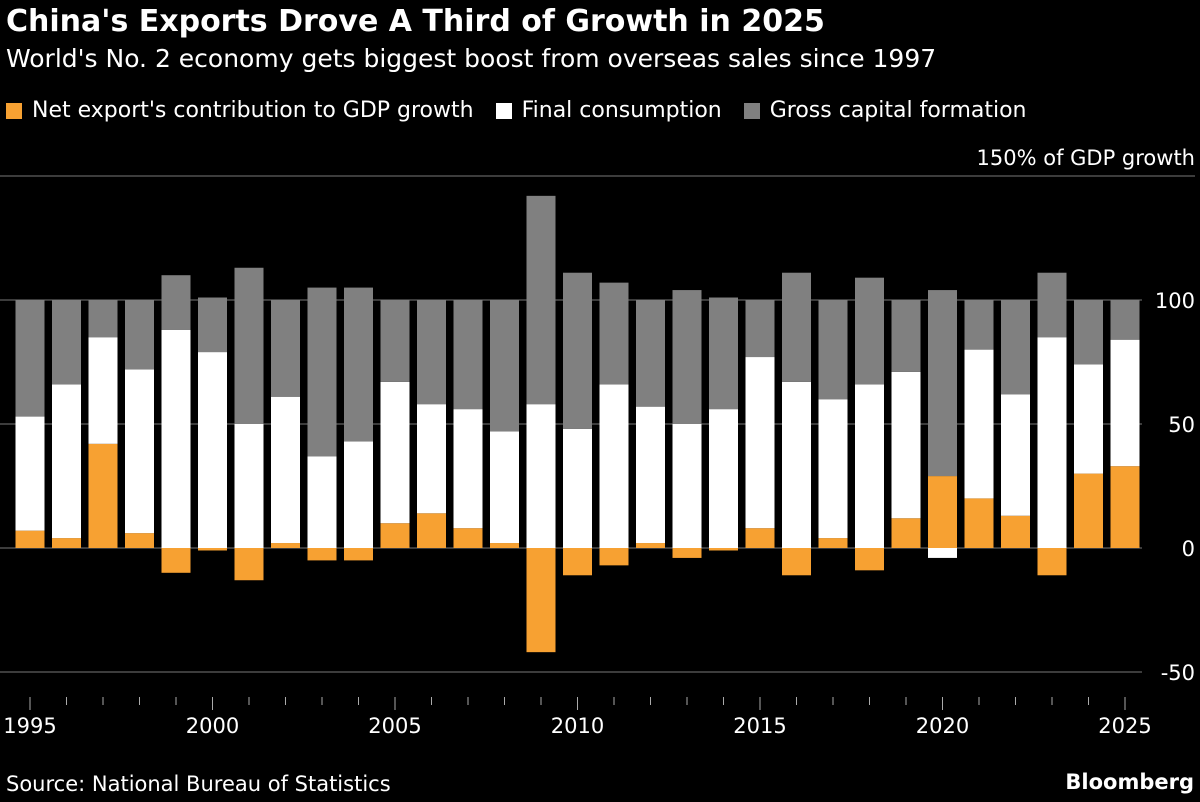 The height and width of the screenshot is (802, 1200). What do you see at coordinates (66, 342) in the screenshot?
I see `bar-1996` at bounding box center [66, 342].